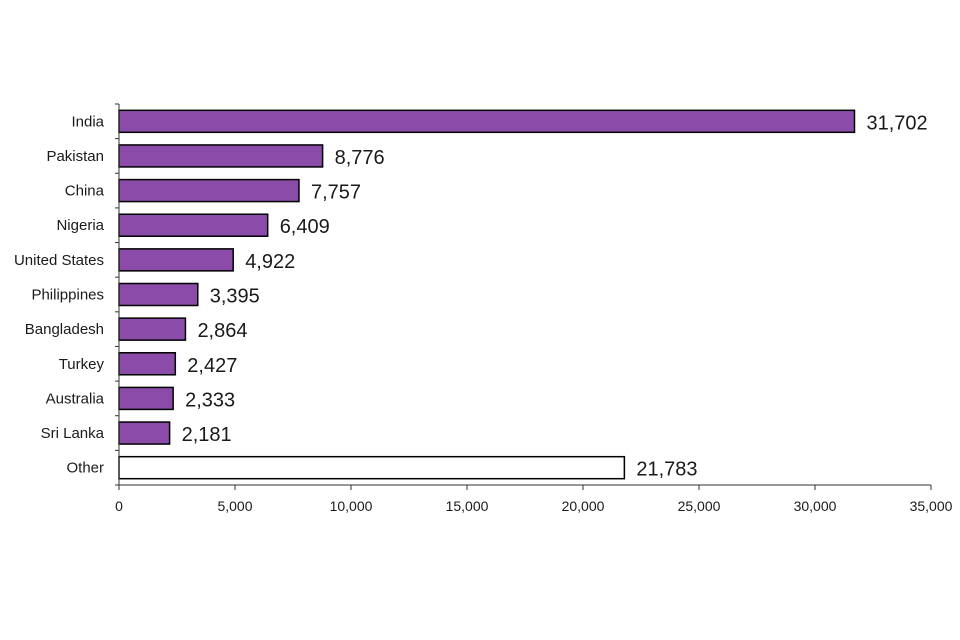  Describe the element at coordinates (305, 227) in the screenshot. I see `value-label-nigeria: 6,409` at that location.